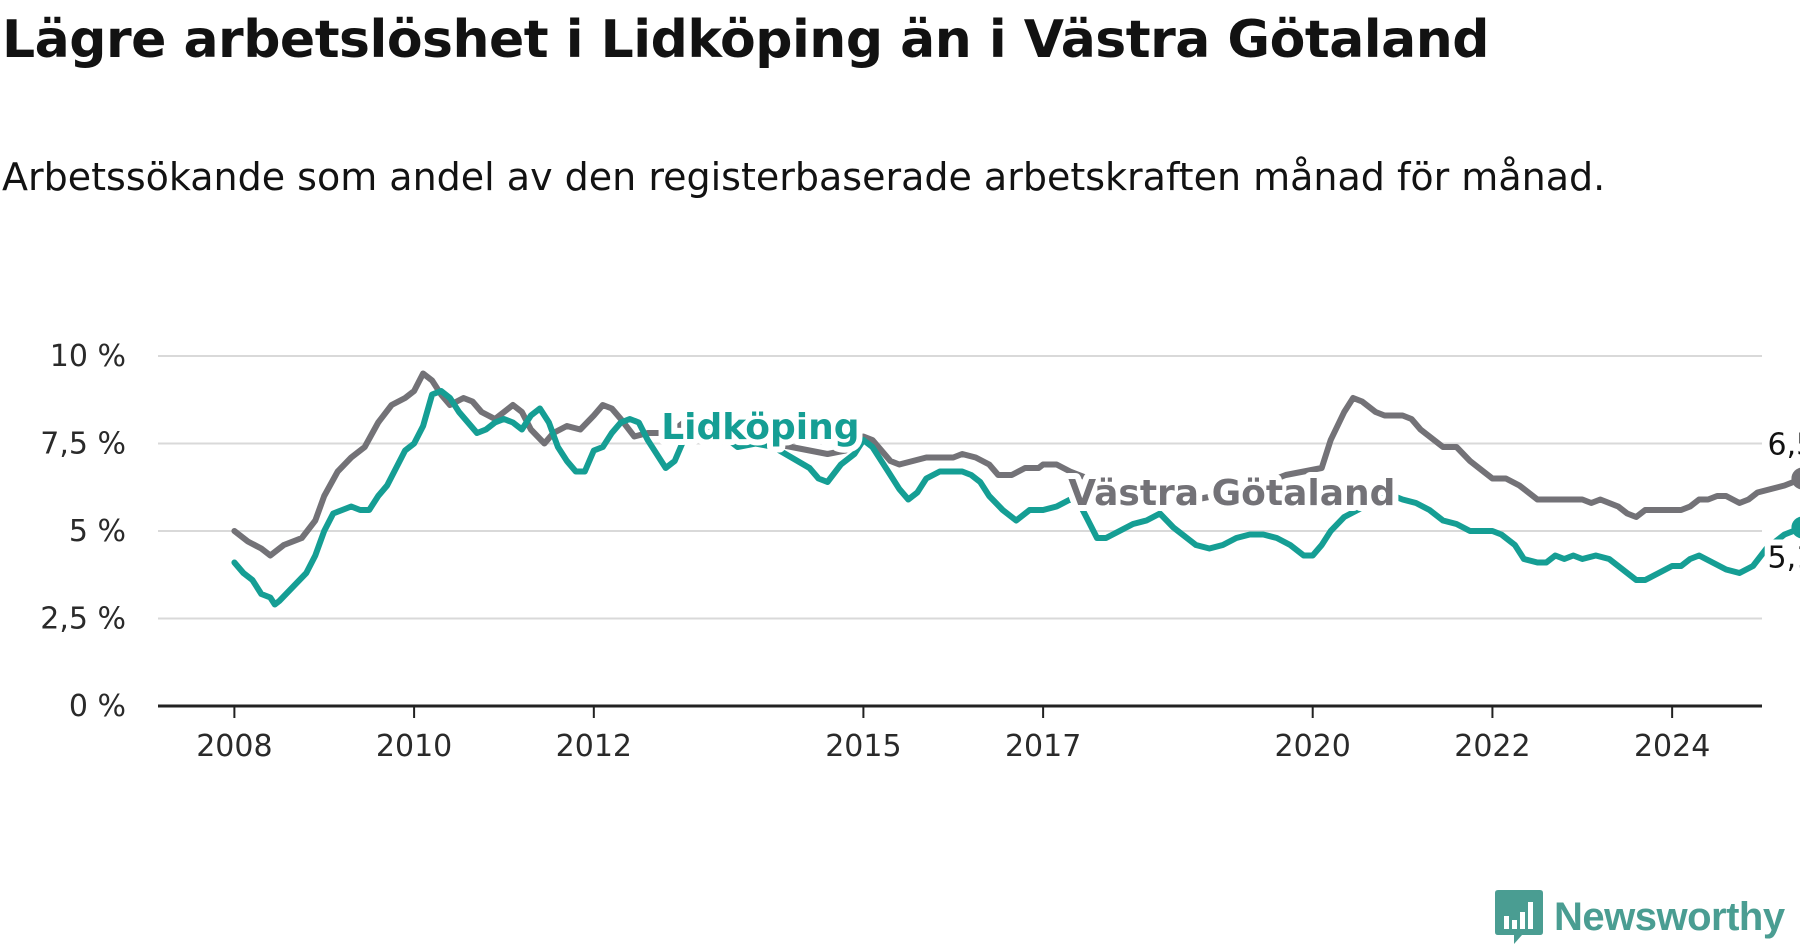 This screenshot has width=1800, height=948. Describe the element at coordinates (1795, 527) in the screenshot. I see `end-point-lidkoping` at that location.